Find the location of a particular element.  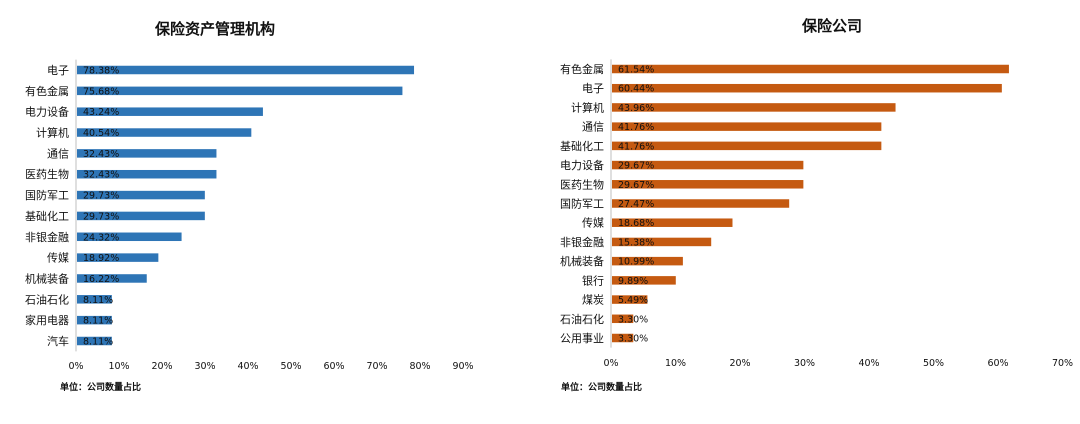

chart2-data-label: 10.99% is located at coordinates (636, 262).